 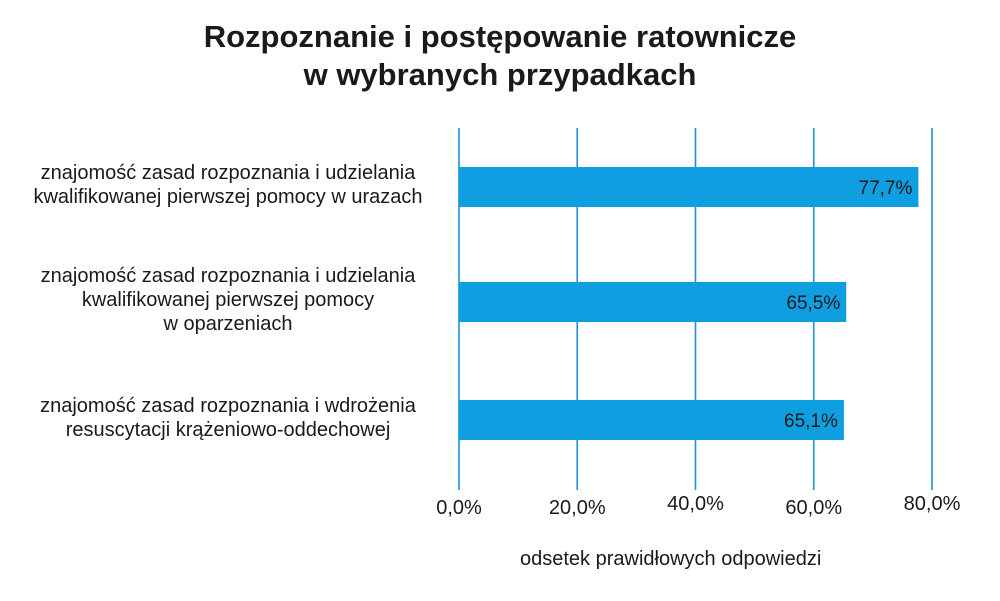 What do you see at coordinates (811, 421) in the screenshot?
I see `data-label-2: 65,1%` at bounding box center [811, 421].